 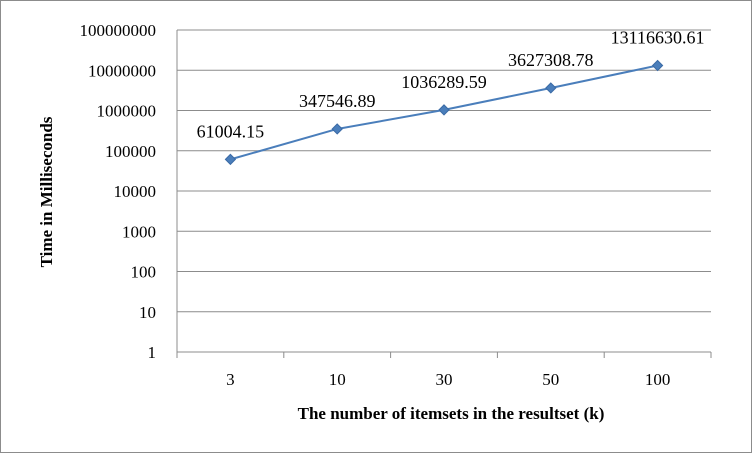 I want to click on data-label: 1036289.59, so click(x=444, y=82).